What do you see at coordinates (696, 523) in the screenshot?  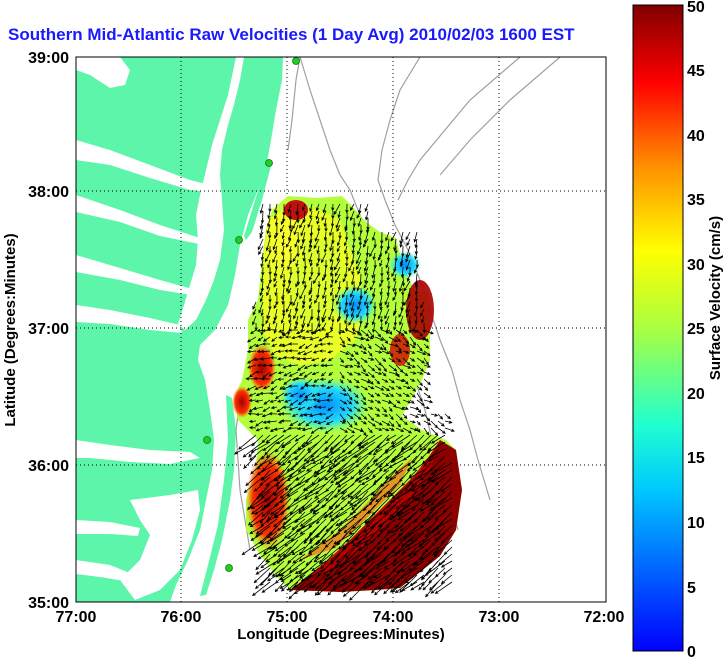 I see `colorbar-tick-label: 10` at bounding box center [696, 523].